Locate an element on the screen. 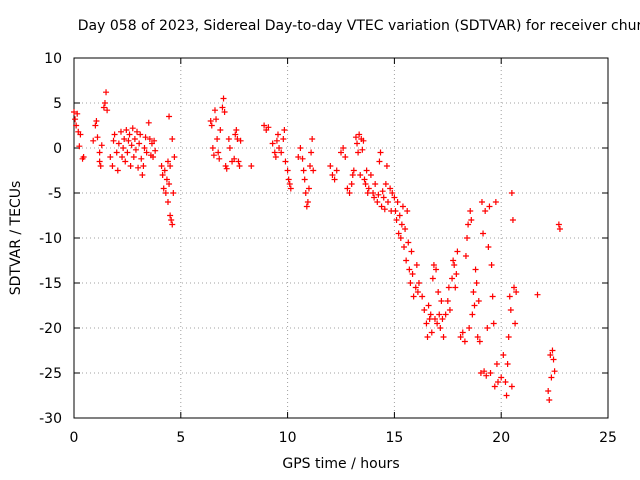 The image size is (640, 480). x-tick-label: 15 is located at coordinates (394, 438).